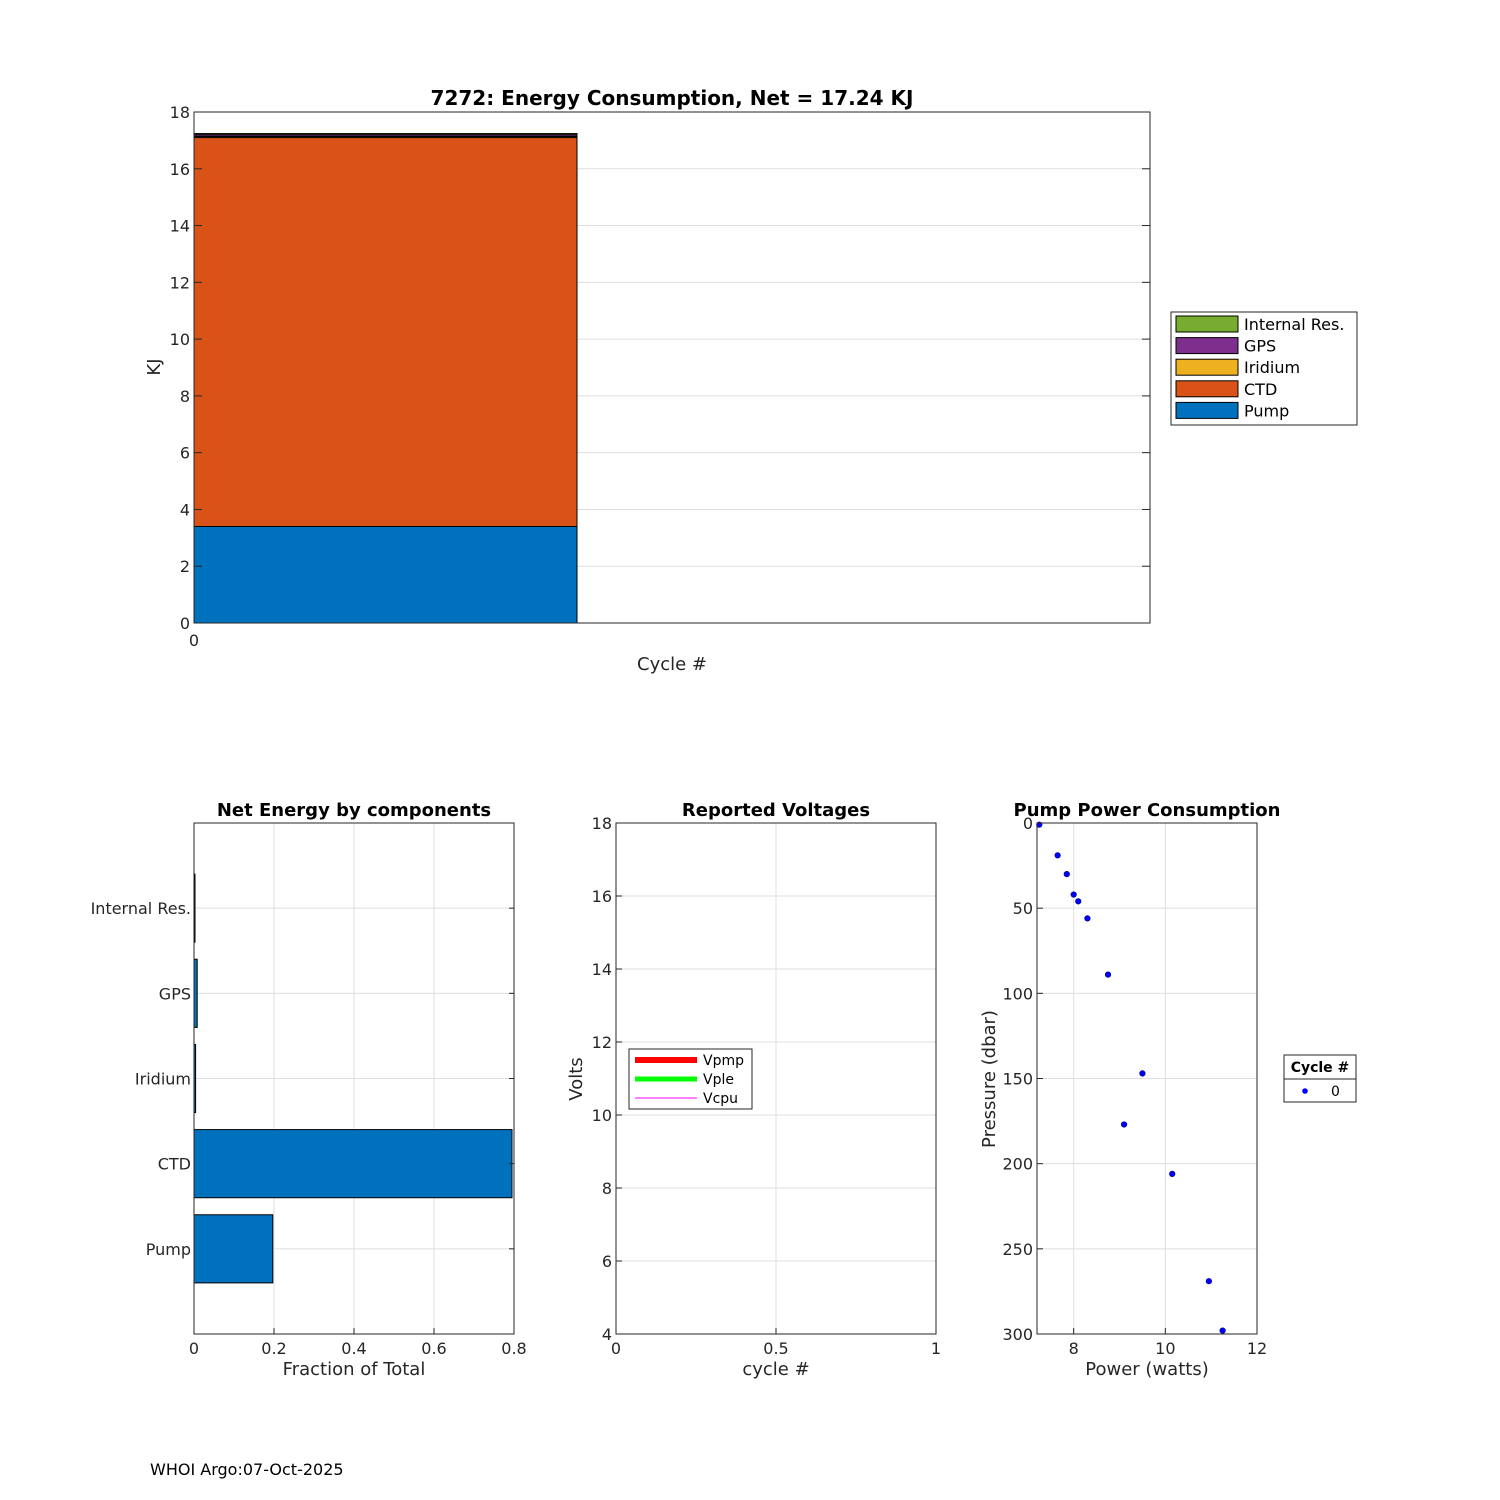 This screenshot has height=1500, width=1500. I want to click on fraction-ytick-label: CTD, so click(174, 1164).